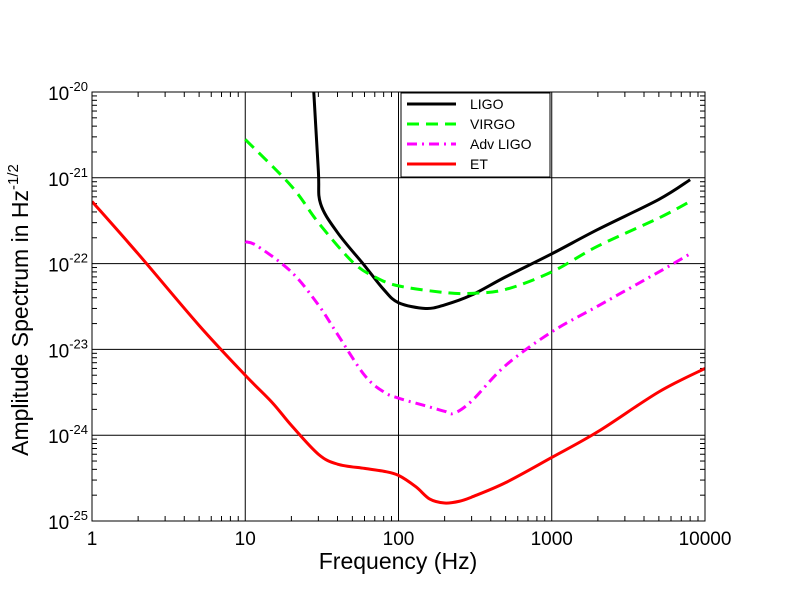  Describe the element at coordinates (705, 539) in the screenshot. I see `x-tick-label: 10000` at that location.